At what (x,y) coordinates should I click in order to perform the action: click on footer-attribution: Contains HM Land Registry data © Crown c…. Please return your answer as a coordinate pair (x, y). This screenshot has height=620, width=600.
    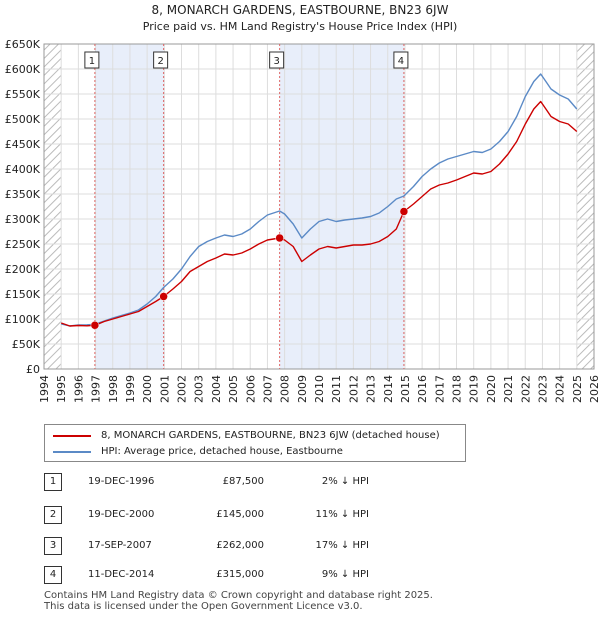
    Looking at the image, I should click on (238, 601).